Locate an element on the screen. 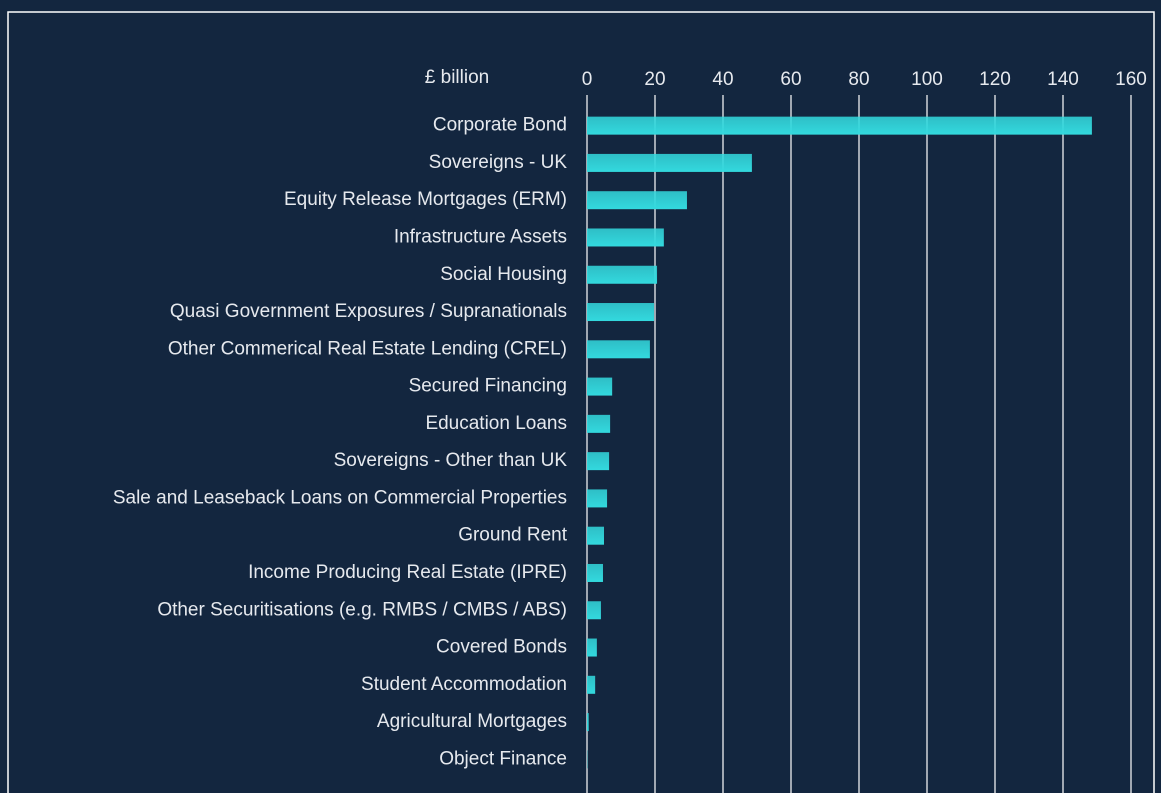 This screenshot has height=793, width=1161. x-tick-label: 0 is located at coordinates (587, 79).